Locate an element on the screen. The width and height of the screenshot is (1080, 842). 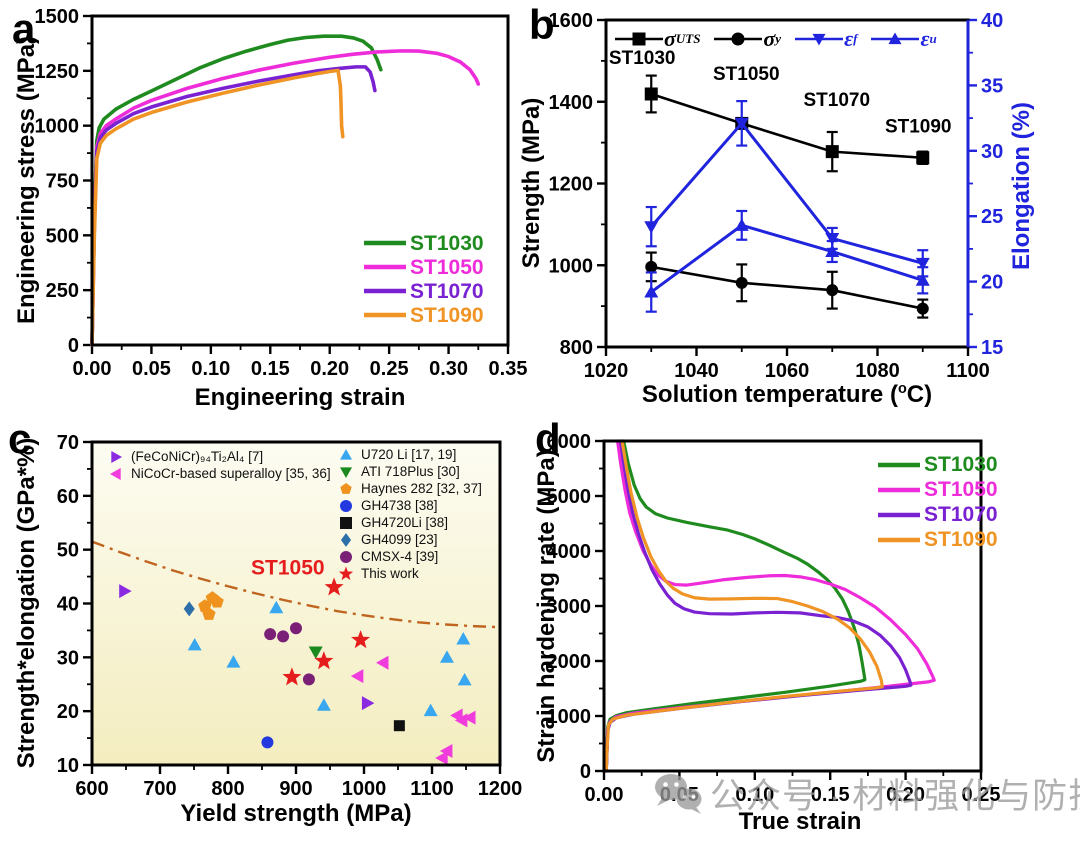
legend-item-σ-UTS: σ UTS is located at coordinates (657, 39).